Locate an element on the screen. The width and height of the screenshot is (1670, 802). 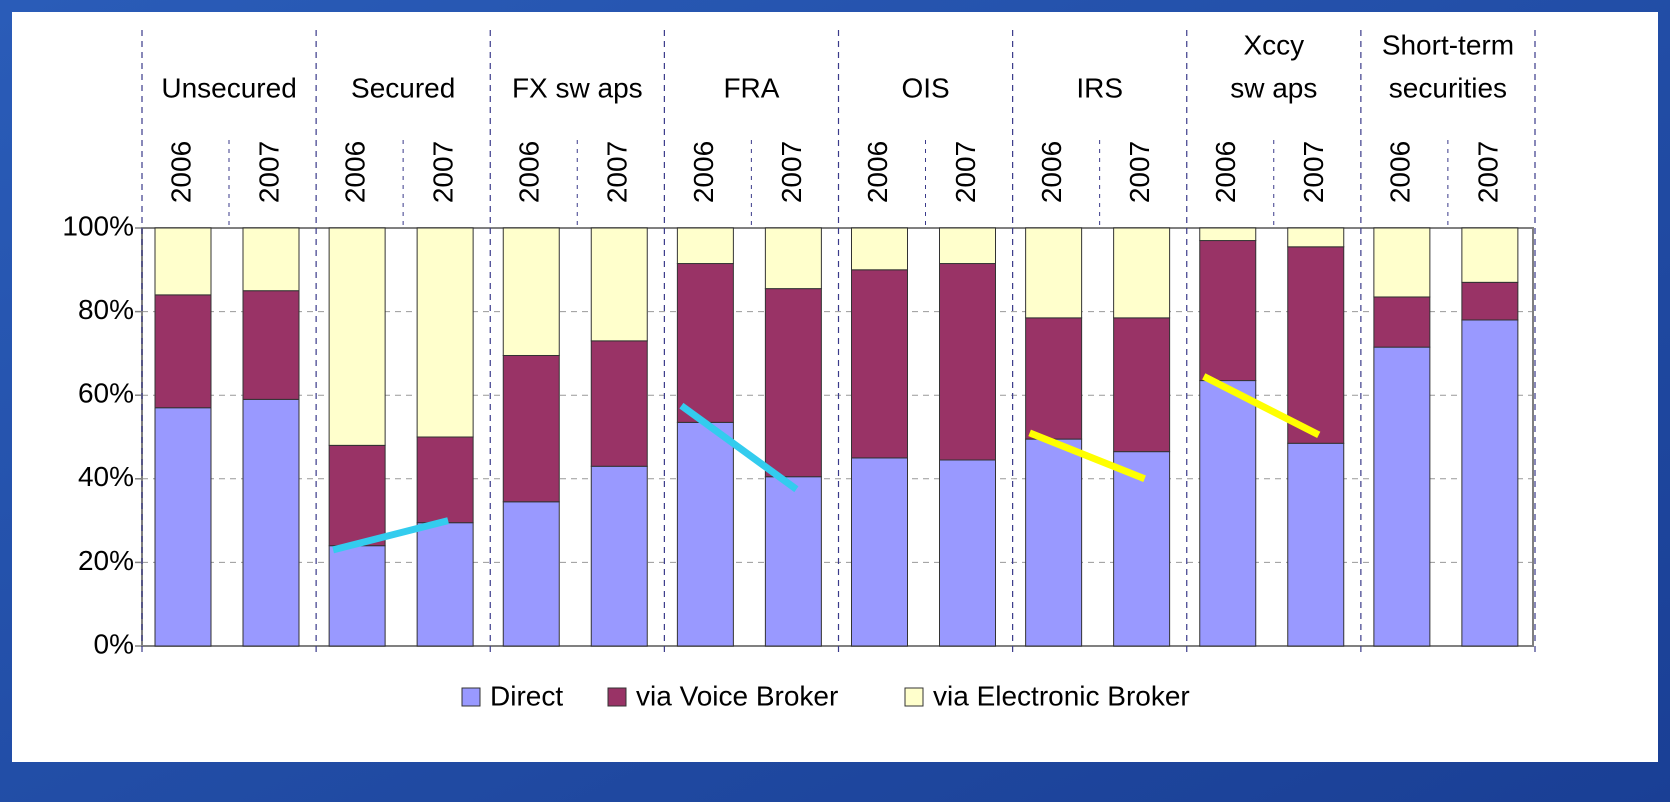
group-label: sw aps is located at coordinates (1273, 87).